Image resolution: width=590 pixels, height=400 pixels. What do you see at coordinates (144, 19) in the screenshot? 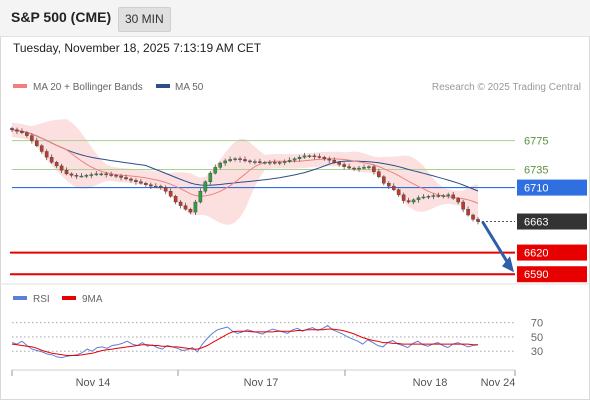
I see `interval-button: 30 MIN` at bounding box center [144, 19].